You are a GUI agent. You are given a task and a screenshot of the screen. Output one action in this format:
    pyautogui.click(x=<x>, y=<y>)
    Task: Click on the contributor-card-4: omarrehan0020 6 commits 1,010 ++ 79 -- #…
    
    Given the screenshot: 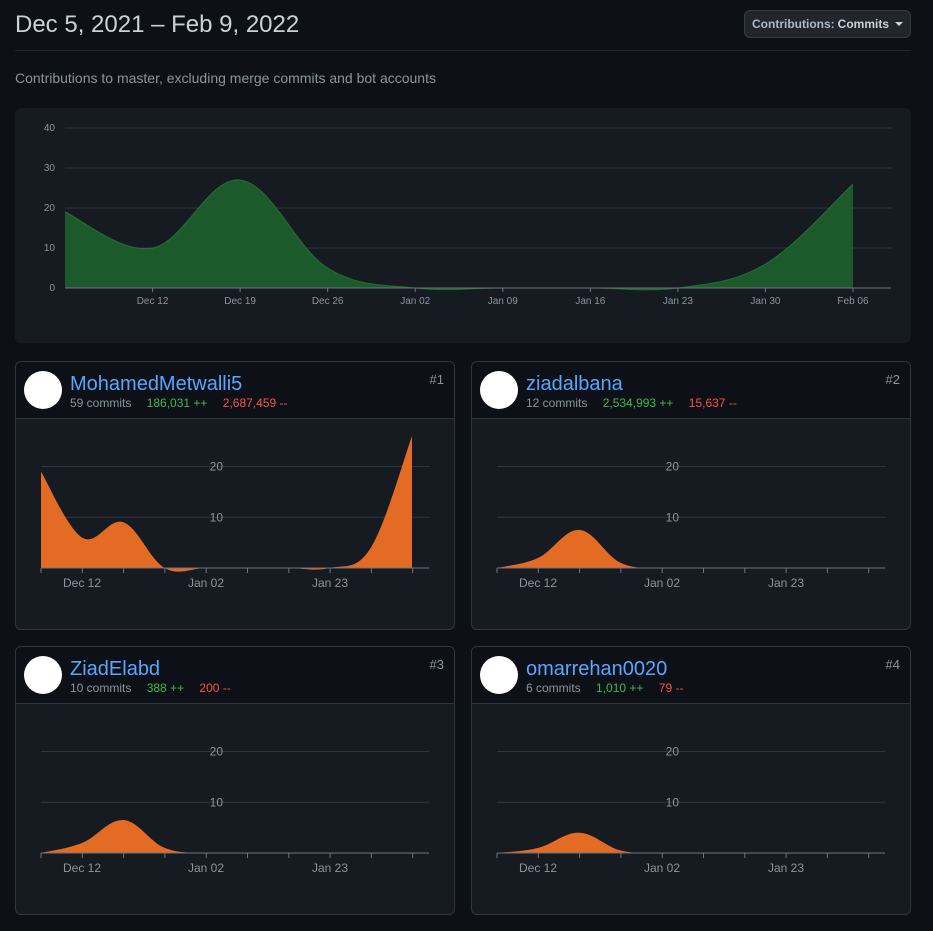 What is the action you would take?
    pyautogui.click(x=691, y=780)
    